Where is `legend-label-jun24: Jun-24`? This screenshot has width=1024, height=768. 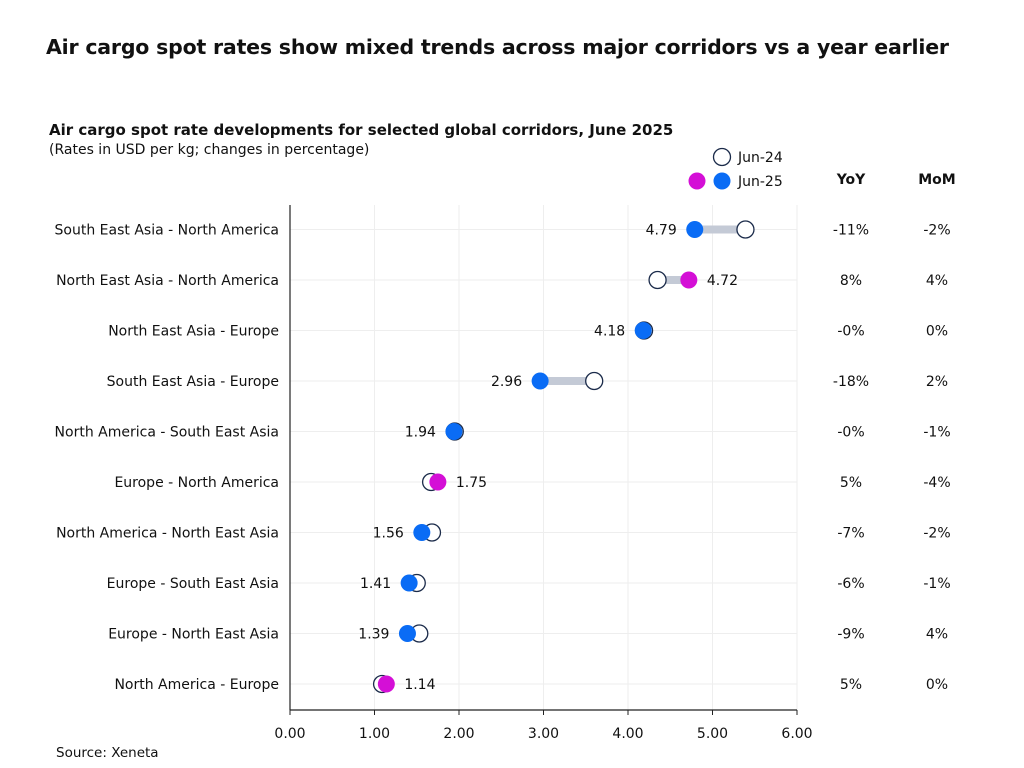
legend-label-jun24: Jun-24 is located at coordinates (760, 158).